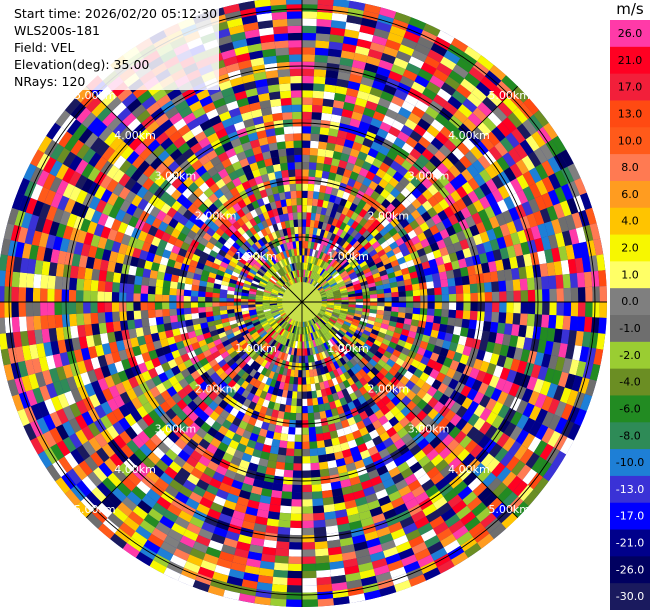 The width and height of the screenshot is (650, 610). What do you see at coordinates (630, 301) in the screenshot?
I see `colorbar-label: 0.0` at bounding box center [630, 301].